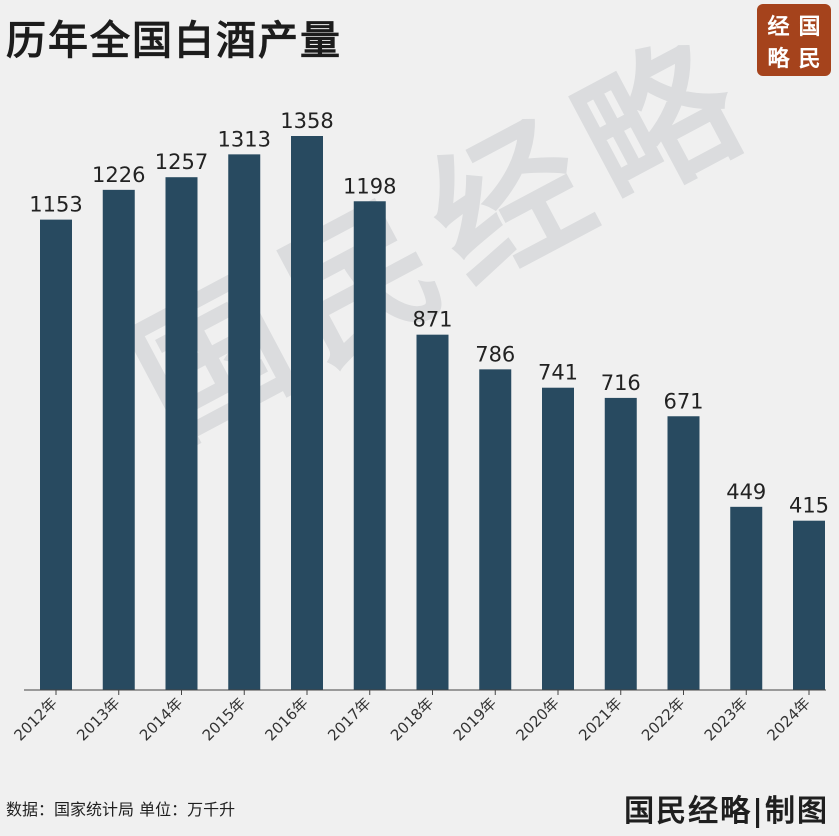 Image resolution: width=839 pixels, height=836 pixels. Describe the element at coordinates (495, 529) in the screenshot. I see `bar-2019年` at that location.